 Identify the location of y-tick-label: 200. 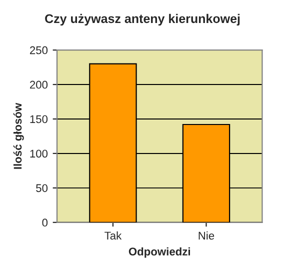
(39, 84).